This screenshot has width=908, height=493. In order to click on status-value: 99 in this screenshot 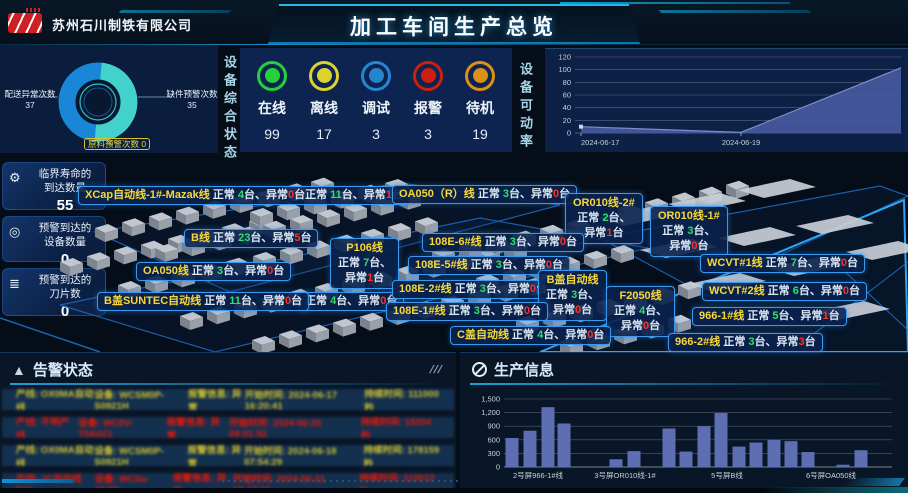, I will do `click(272, 133)`.